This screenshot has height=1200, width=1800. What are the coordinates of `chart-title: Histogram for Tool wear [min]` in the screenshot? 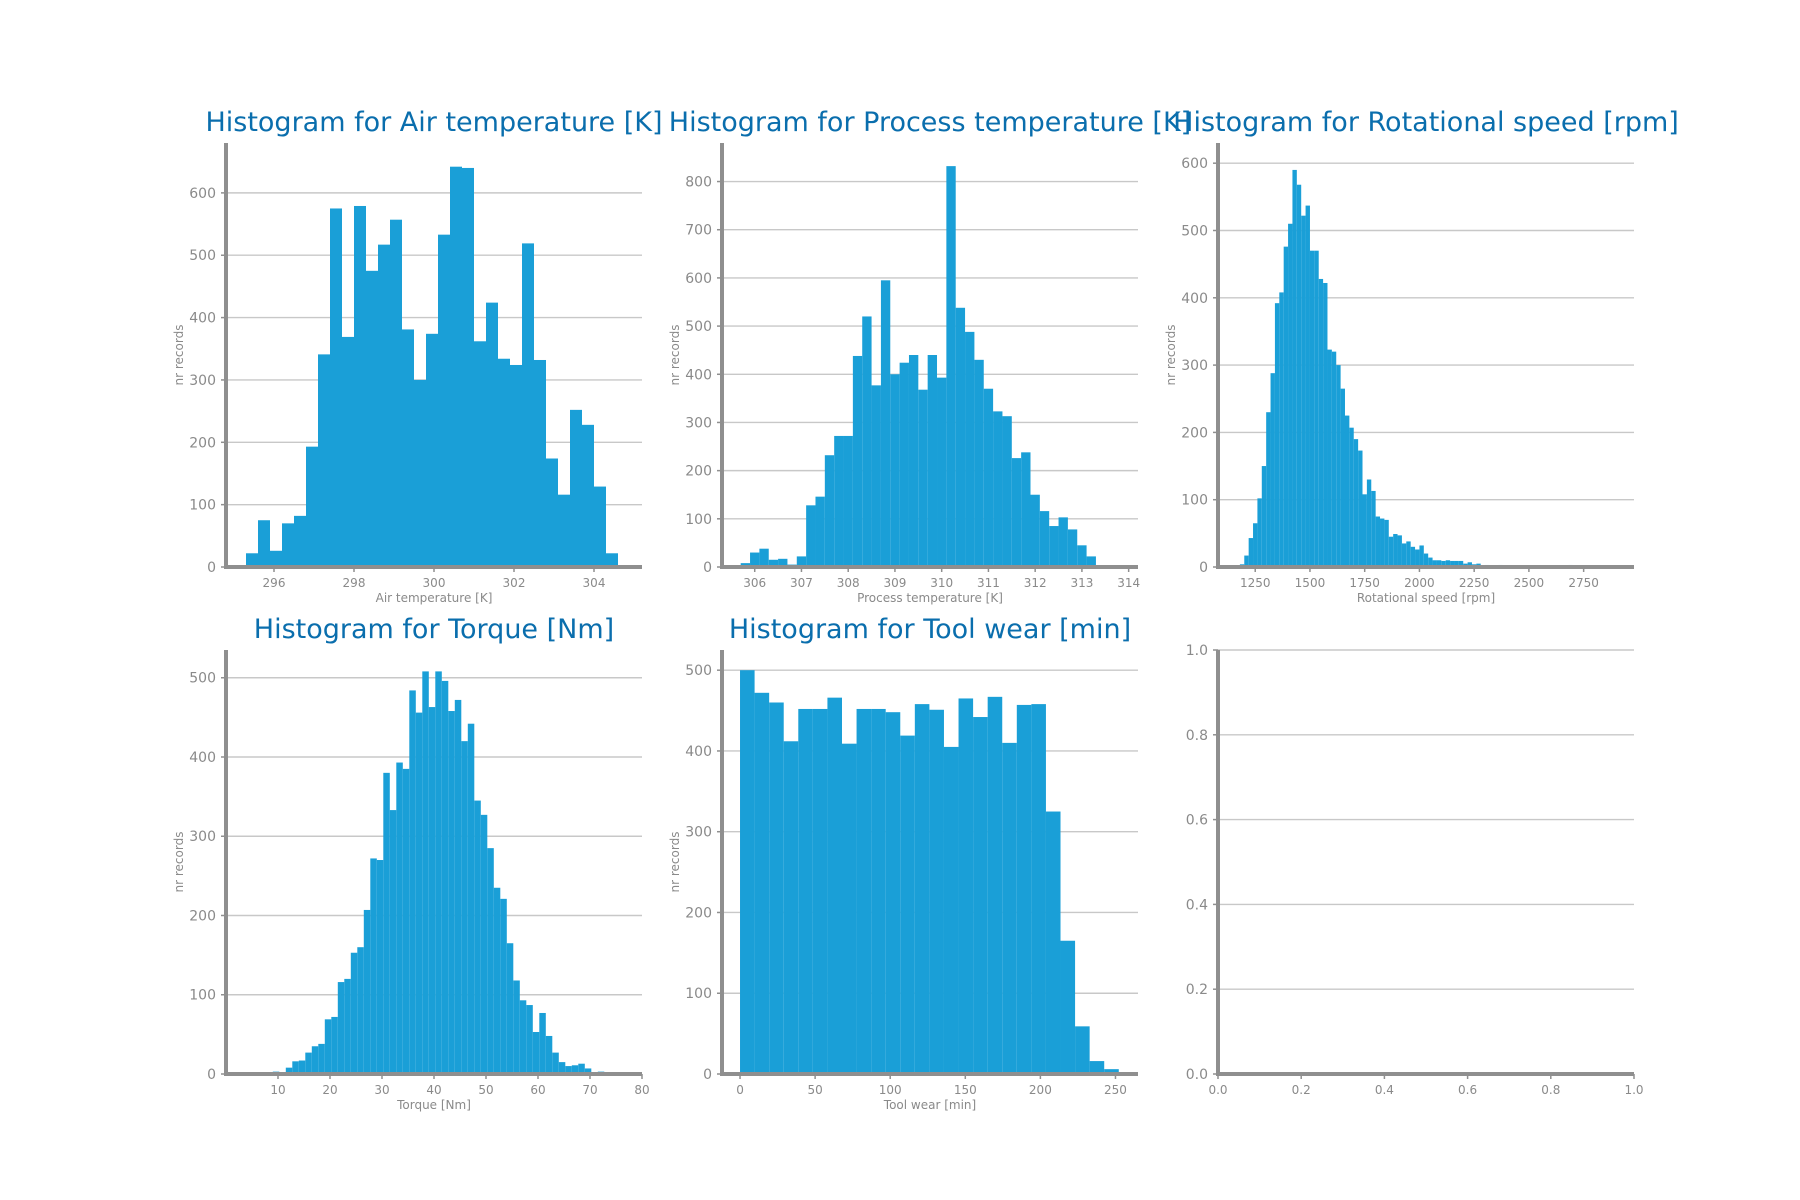 It's located at (930, 629).